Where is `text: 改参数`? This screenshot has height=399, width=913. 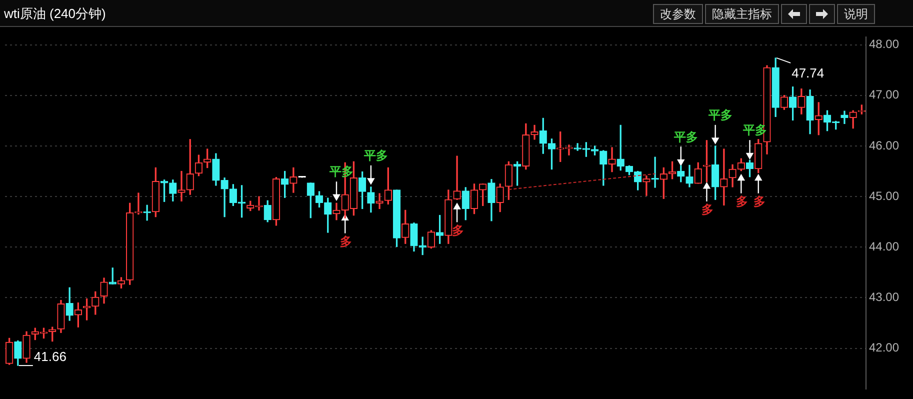 text: 改参数 is located at coordinates (678, 14).